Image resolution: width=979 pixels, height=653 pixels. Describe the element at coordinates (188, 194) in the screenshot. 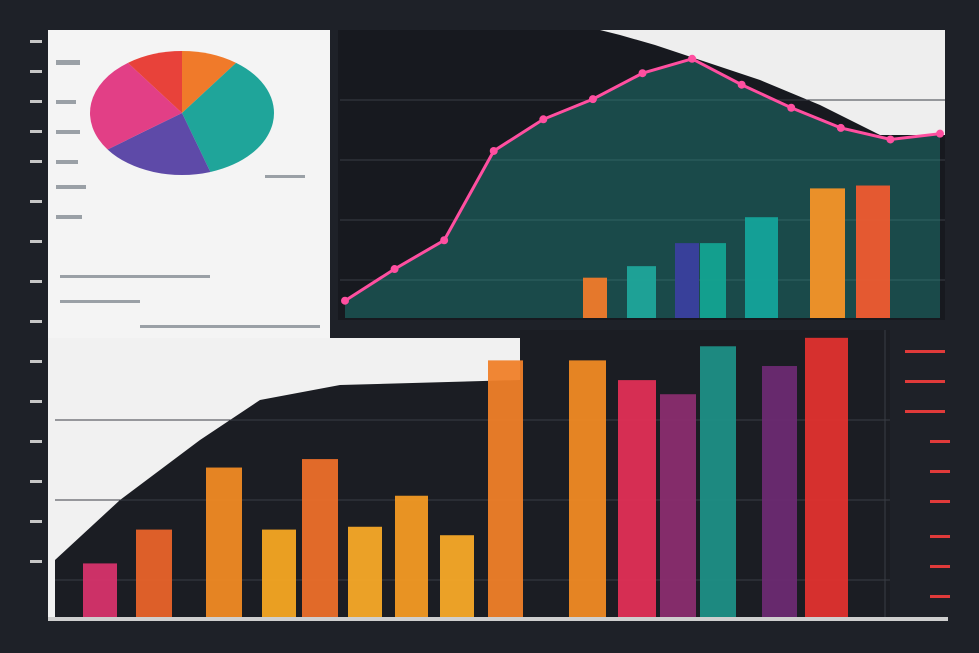

I see `placeholder-text` at that location.